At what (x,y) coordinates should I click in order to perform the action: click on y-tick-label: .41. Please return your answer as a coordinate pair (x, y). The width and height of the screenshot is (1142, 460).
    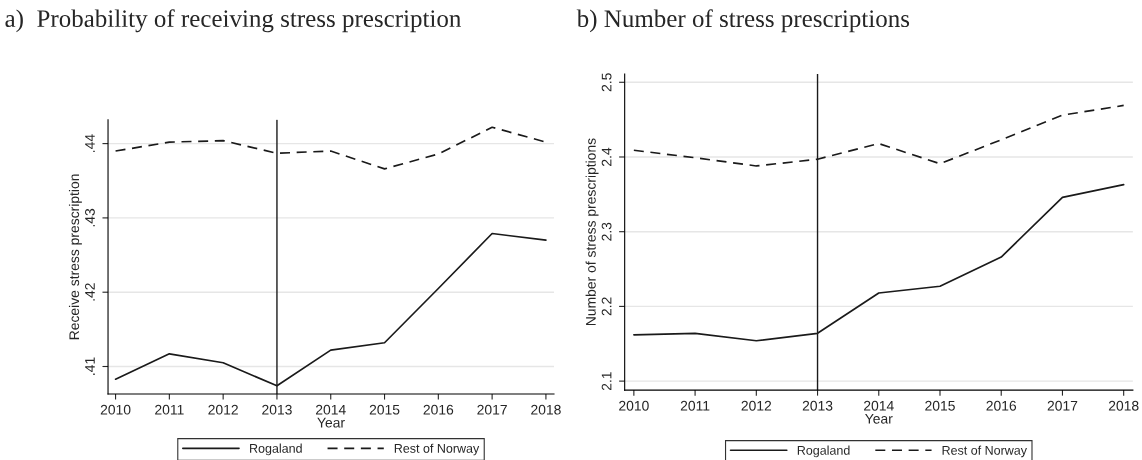
    Looking at the image, I should click on (90, 366).